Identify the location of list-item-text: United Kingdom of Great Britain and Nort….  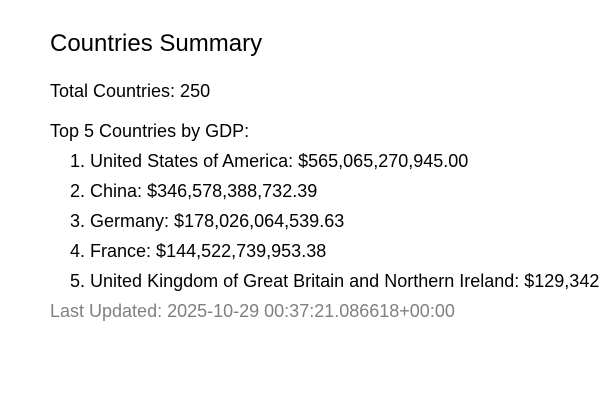
(345, 281).